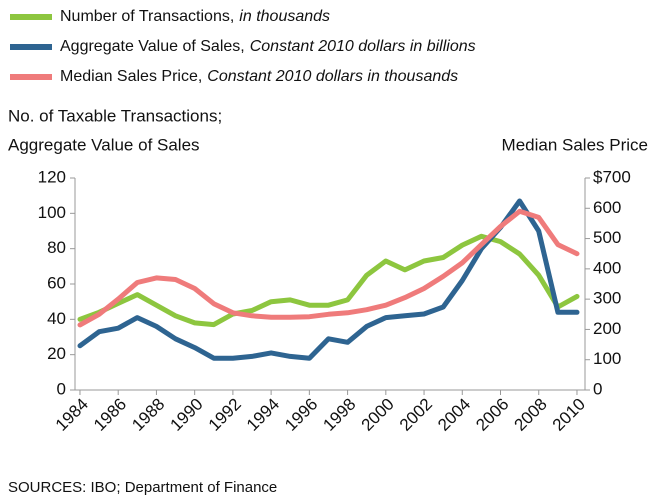 Image resolution: width=657 pixels, height=504 pixels. What do you see at coordinates (104, 144) in the screenshot?
I see `left-axis-label: Aggregate Value of Sales` at bounding box center [104, 144].